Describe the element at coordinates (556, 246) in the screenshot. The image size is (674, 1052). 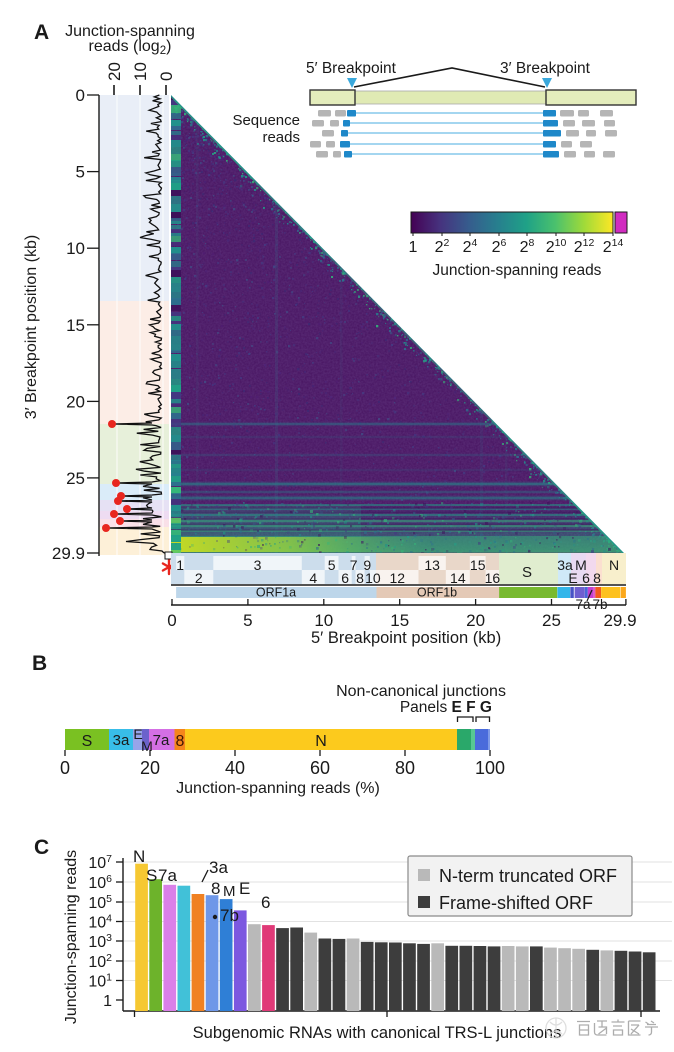
I see `svg-text: 210` at that location.